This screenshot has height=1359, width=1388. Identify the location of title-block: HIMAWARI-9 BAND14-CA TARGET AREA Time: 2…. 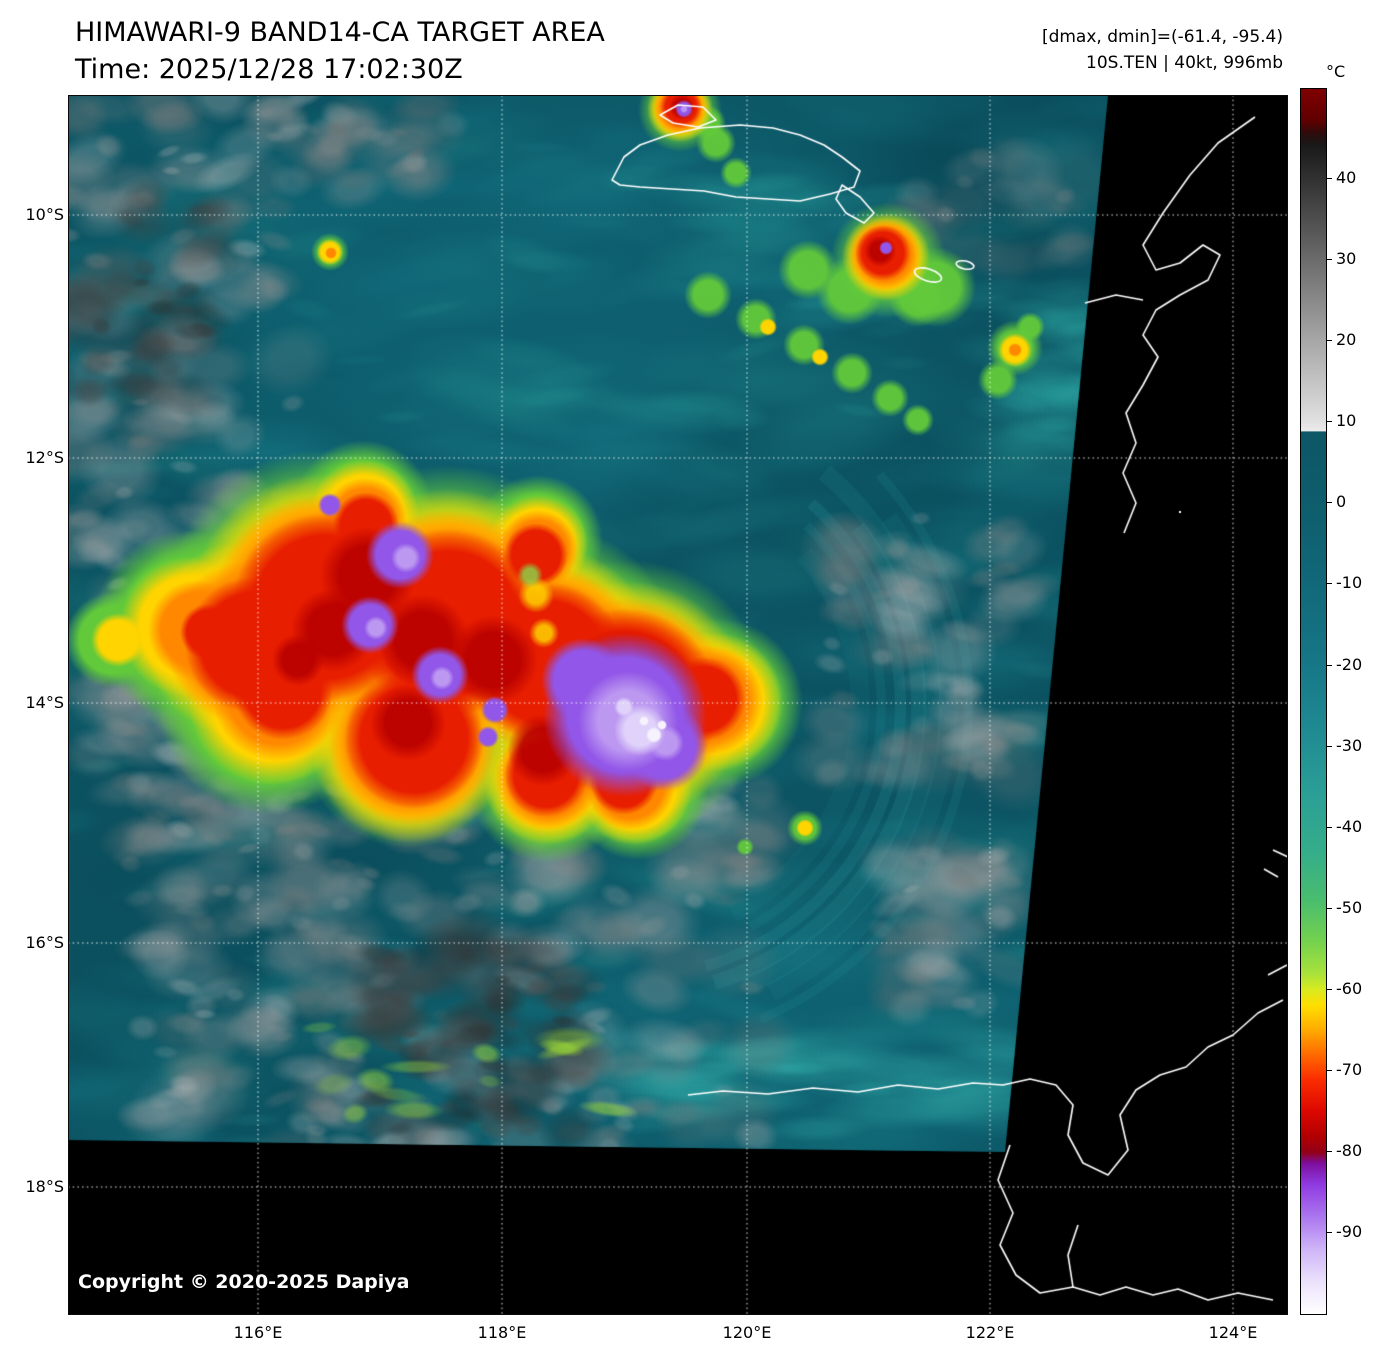
(340, 51).